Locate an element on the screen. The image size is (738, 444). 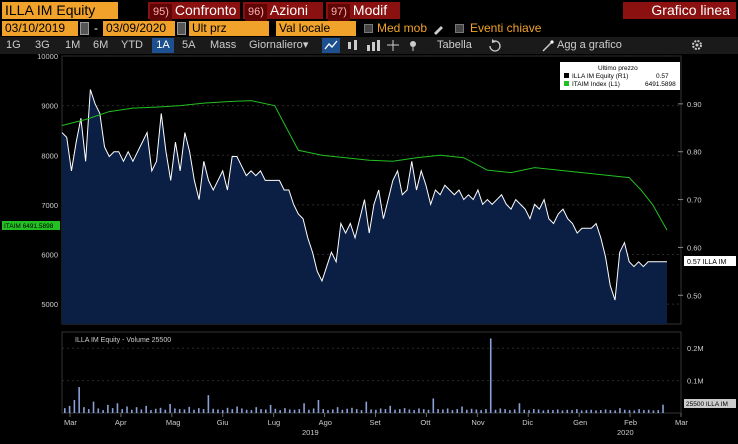
pencil-icon is located at coordinates (438, 29).